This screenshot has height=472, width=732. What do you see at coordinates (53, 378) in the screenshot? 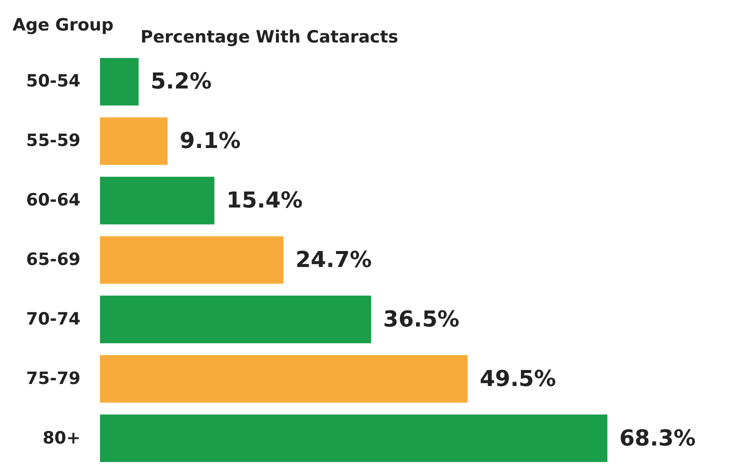
I see `y-tick-label: 75-79` at bounding box center [53, 378].